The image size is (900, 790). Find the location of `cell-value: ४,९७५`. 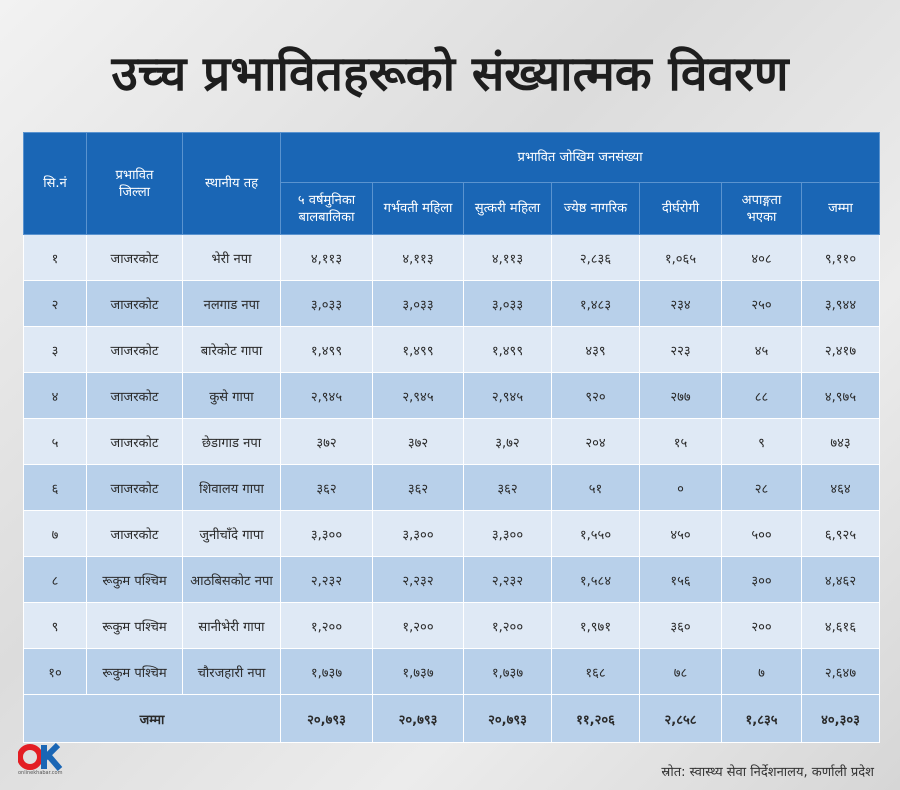

cell-value: ४,९७५ is located at coordinates (840, 395).